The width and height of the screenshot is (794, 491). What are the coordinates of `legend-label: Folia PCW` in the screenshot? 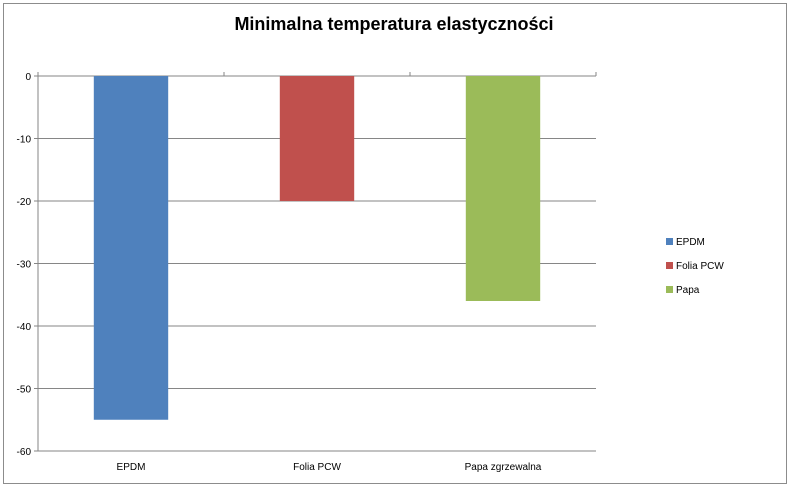 It's located at (700, 266).